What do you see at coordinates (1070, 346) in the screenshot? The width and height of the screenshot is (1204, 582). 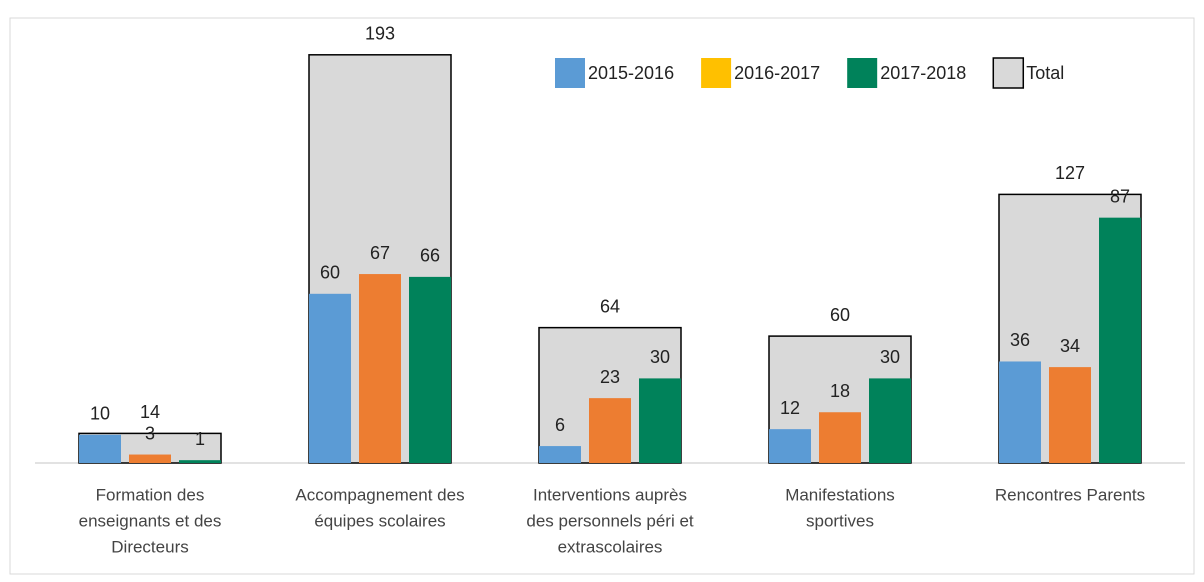 I see `data-label: 34` at bounding box center [1070, 346].